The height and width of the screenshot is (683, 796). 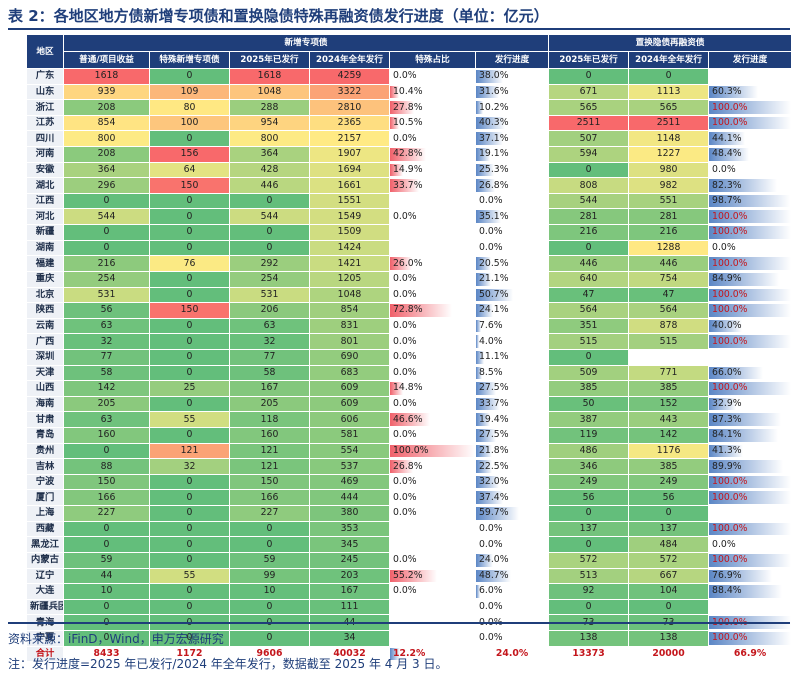 I want to click on table-row: 陕西 56 150 206 854 72.8% 24.1% 564 564 100.0%, so click(x=409, y=310).